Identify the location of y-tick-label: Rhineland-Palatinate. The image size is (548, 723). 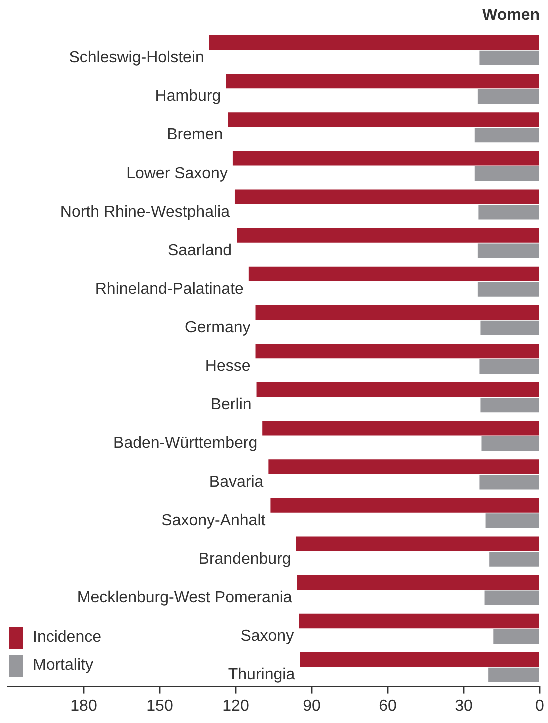
(169, 289).